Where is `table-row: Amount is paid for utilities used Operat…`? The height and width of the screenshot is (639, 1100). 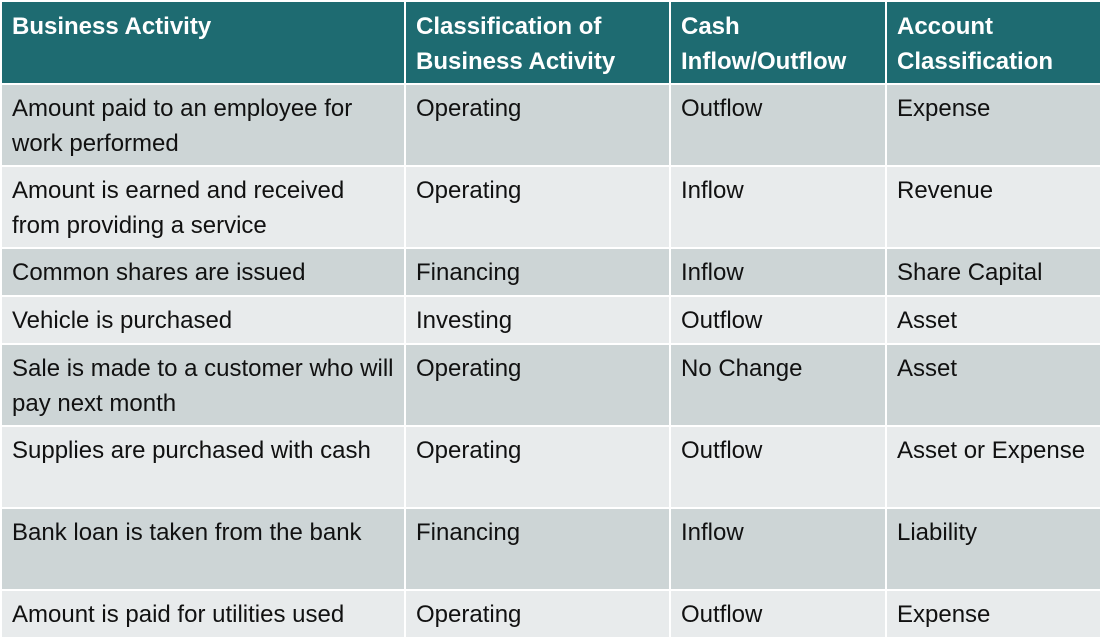 table-row: Amount is paid for utilities used Operat… is located at coordinates (550, 614).